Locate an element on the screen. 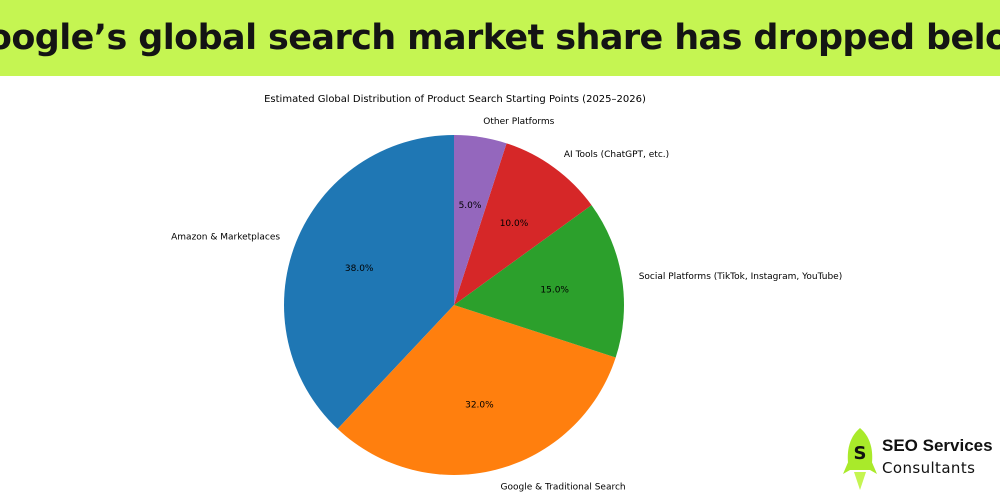 Image resolution: width=1000 pixels, height=500 pixels. brand-logo: S SEO Services Consultants is located at coordinates (920, 461).